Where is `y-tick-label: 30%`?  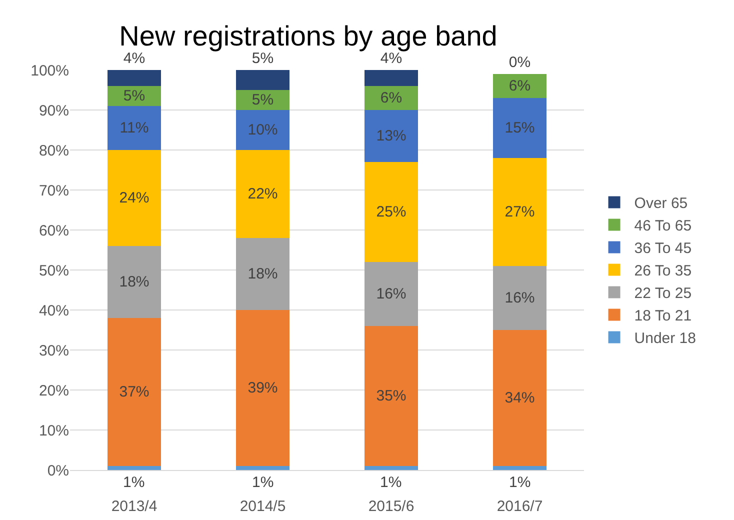
y-tick-label: 30% is located at coordinates (53, 351).